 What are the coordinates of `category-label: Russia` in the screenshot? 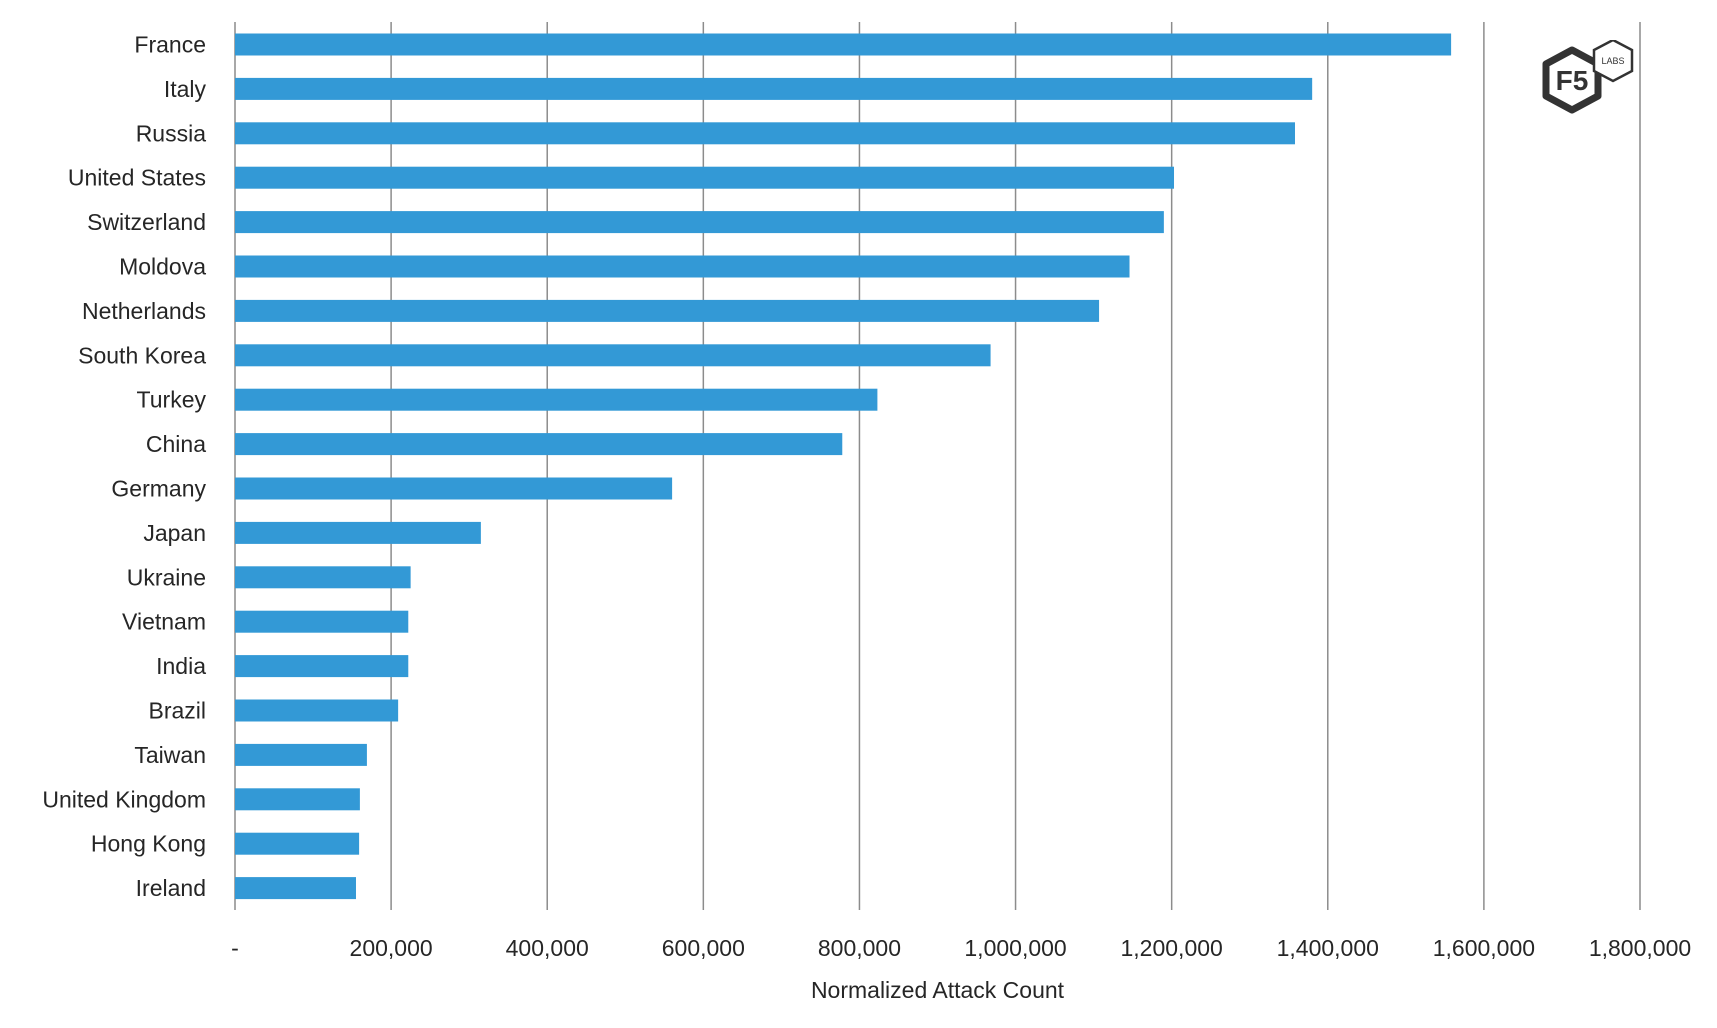 It's located at (171, 133).